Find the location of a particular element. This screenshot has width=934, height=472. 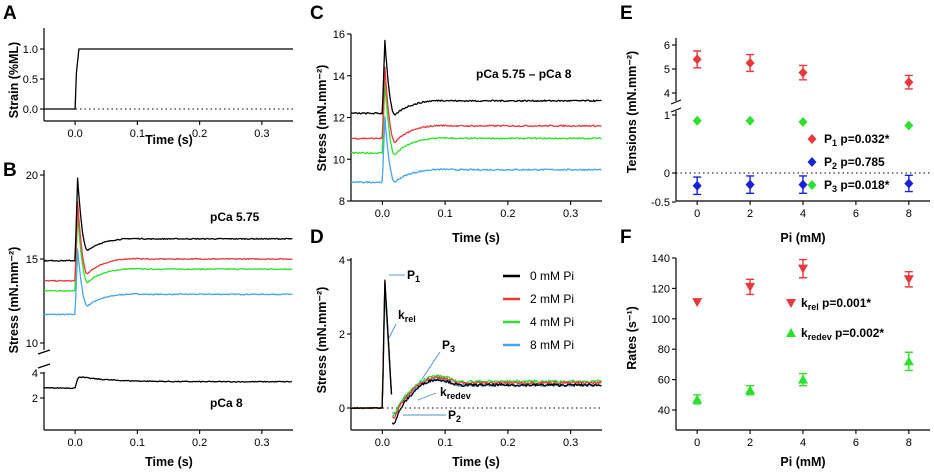

panel-e-ytick-label: 4 is located at coordinates (667, 94).